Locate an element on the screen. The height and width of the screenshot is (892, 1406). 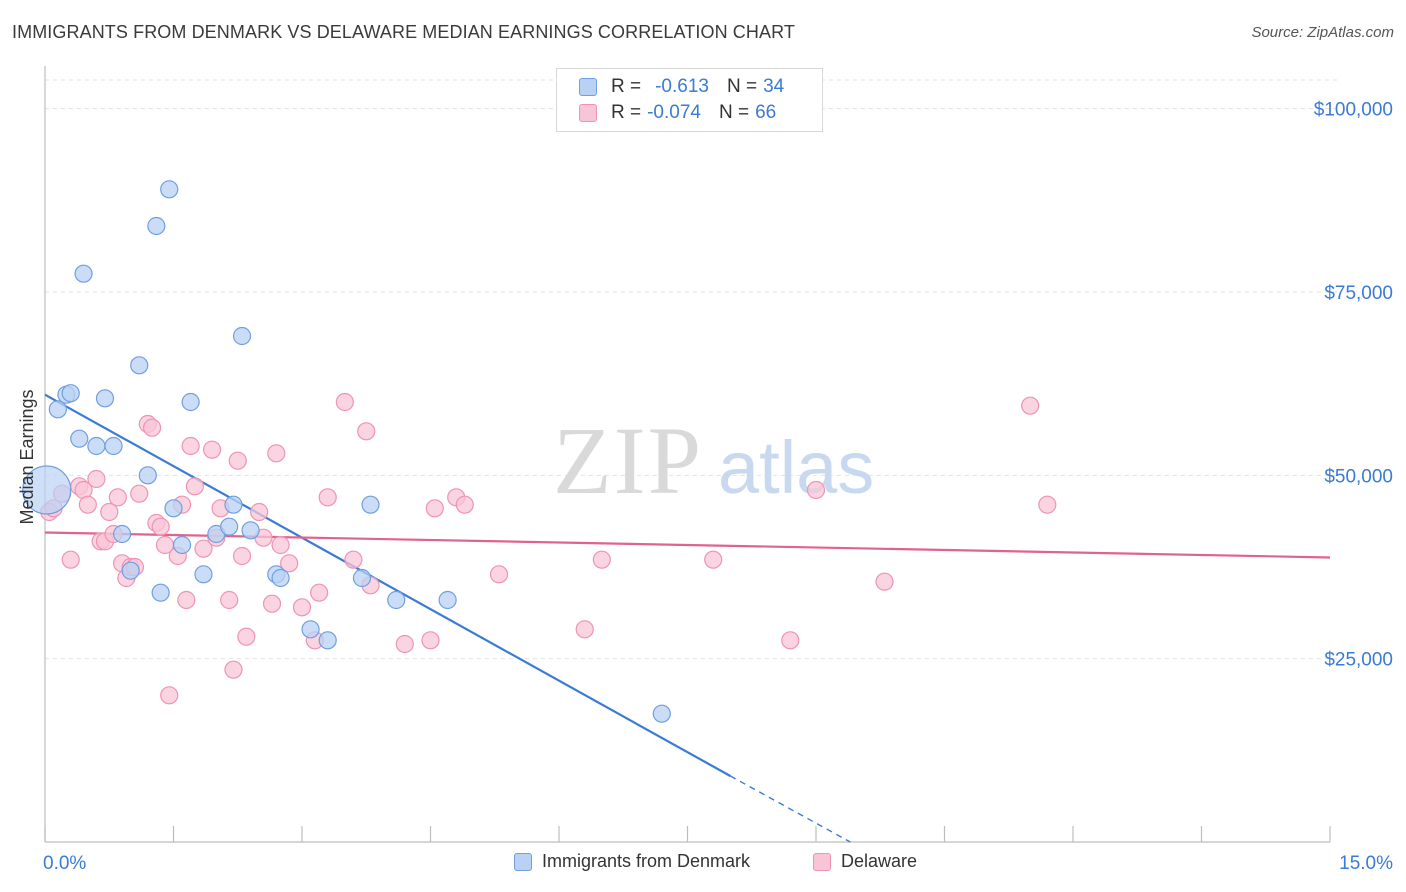
series-legend-delaware: Delaware is located at coordinates (865, 861).